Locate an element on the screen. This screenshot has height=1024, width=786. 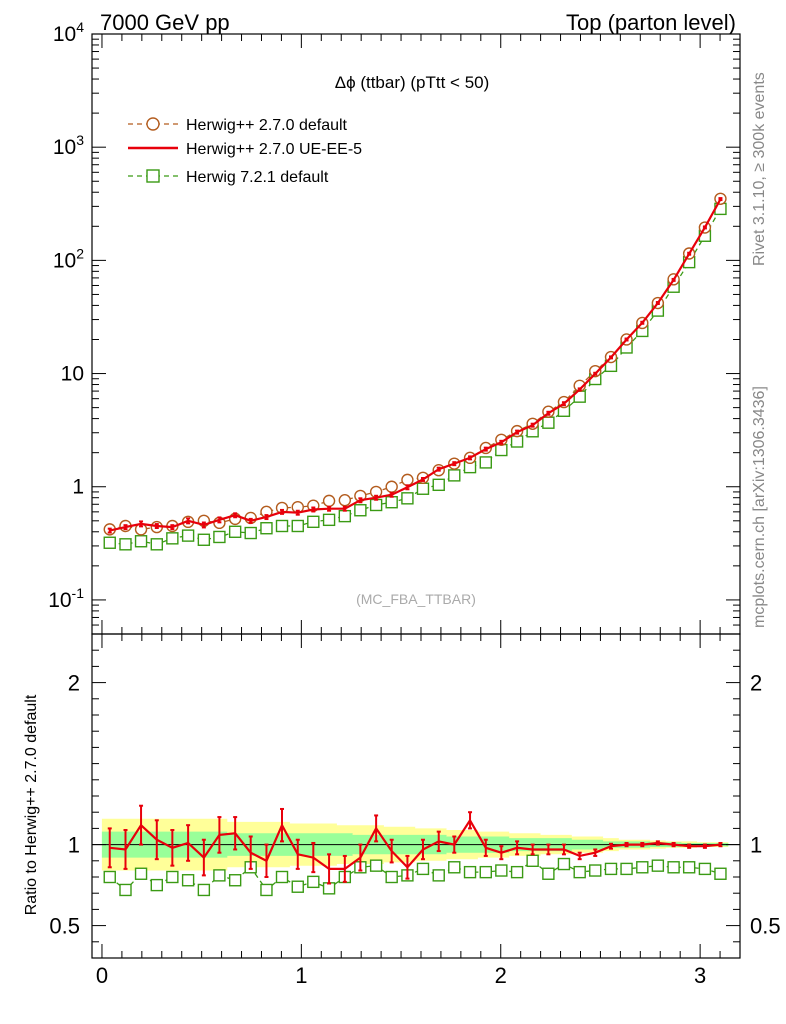
side-label-top: Rivet 3.1.10, ≥ 300k events is located at coordinates (759, 169).